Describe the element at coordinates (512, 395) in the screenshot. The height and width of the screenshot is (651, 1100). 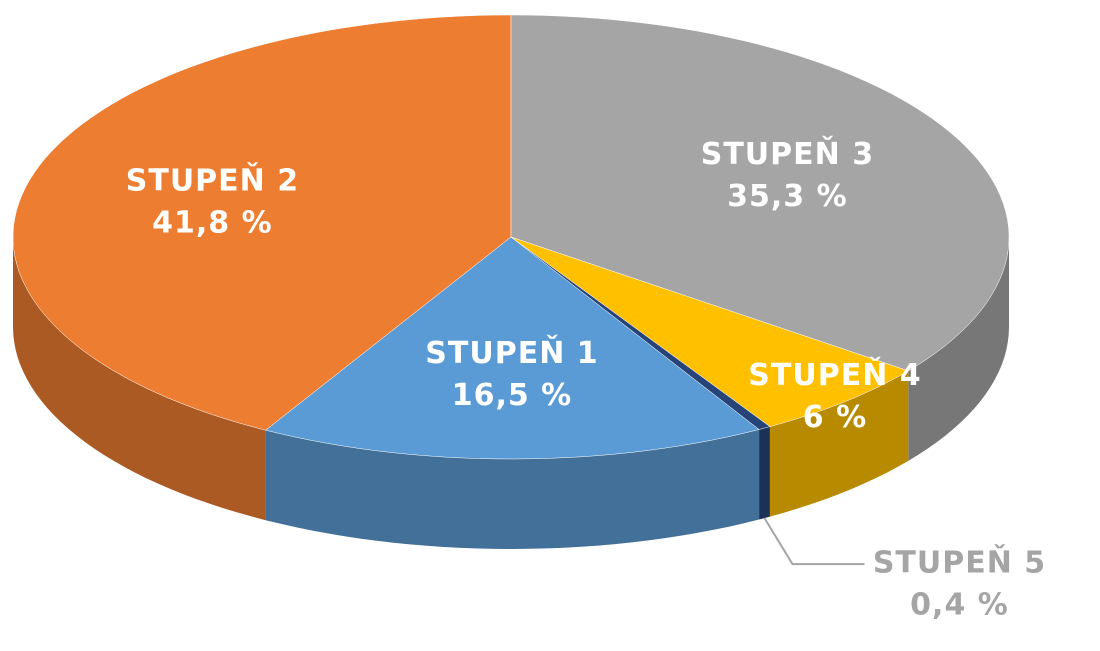
I see `value-label: 16,5 %` at that location.